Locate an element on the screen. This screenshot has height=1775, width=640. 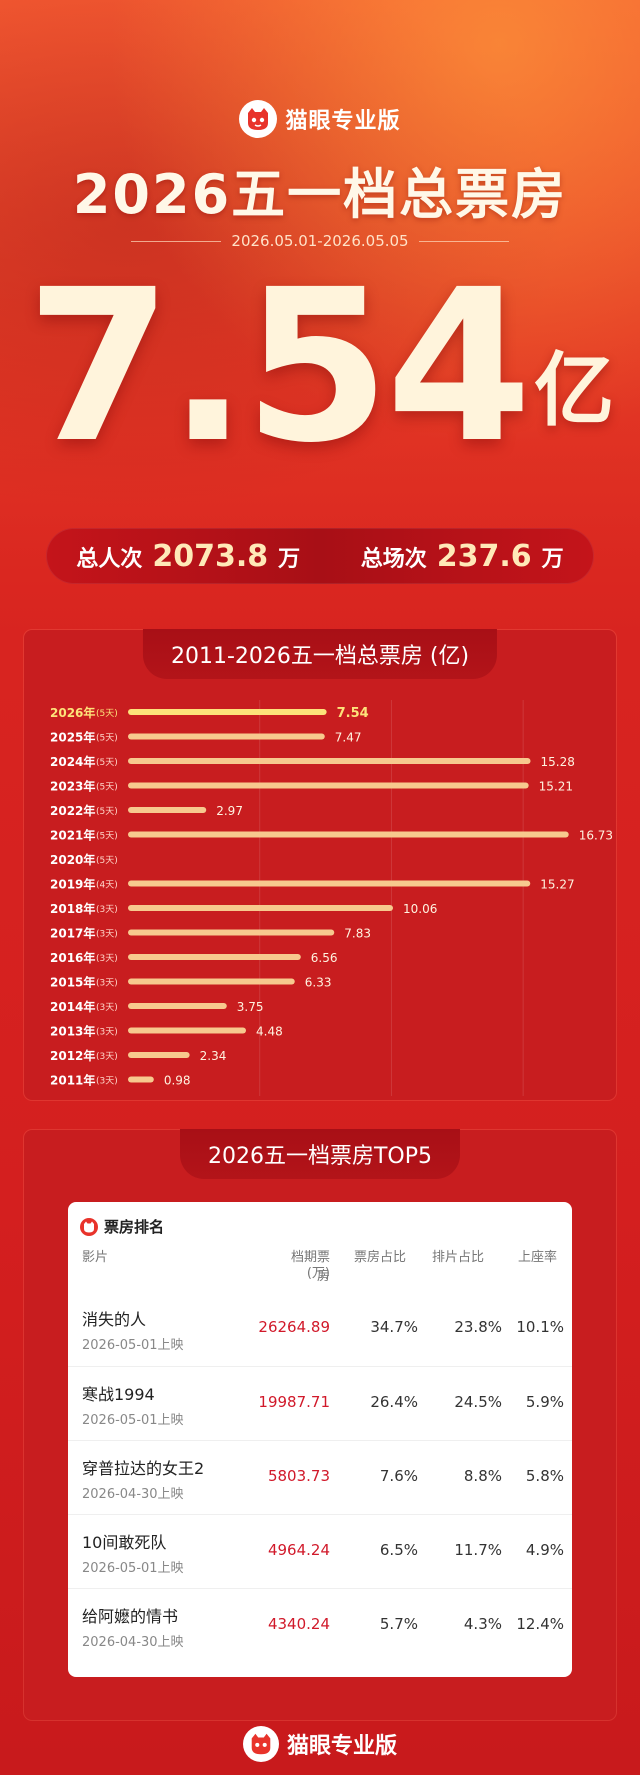
year-label: 2019年 is located at coordinates (72, 884).